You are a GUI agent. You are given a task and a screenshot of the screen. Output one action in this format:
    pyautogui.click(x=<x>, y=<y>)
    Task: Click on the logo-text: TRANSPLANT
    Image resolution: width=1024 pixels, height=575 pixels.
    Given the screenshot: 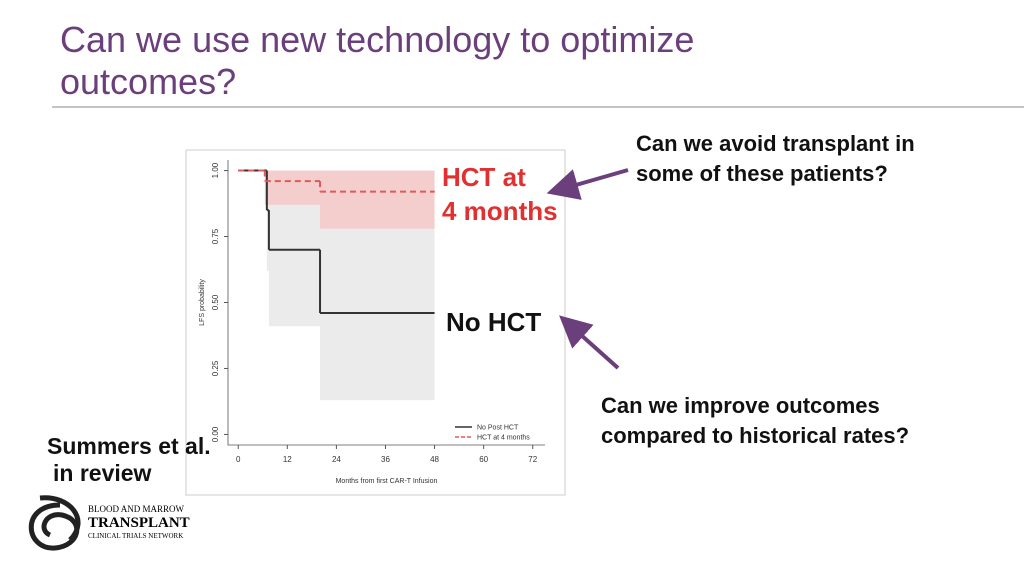 What is the action you would take?
    pyautogui.click(x=139, y=523)
    